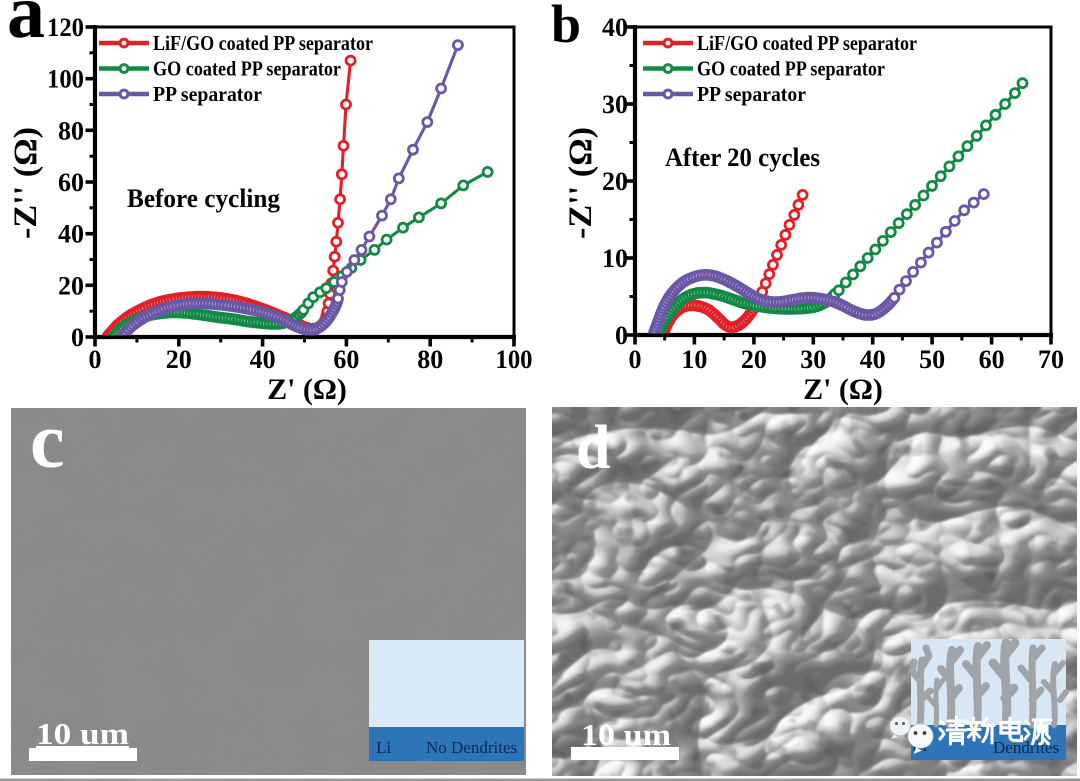 The image size is (1080, 781). Describe the element at coordinates (203, 198) in the screenshot. I see `svg-text: Before cycling` at that location.